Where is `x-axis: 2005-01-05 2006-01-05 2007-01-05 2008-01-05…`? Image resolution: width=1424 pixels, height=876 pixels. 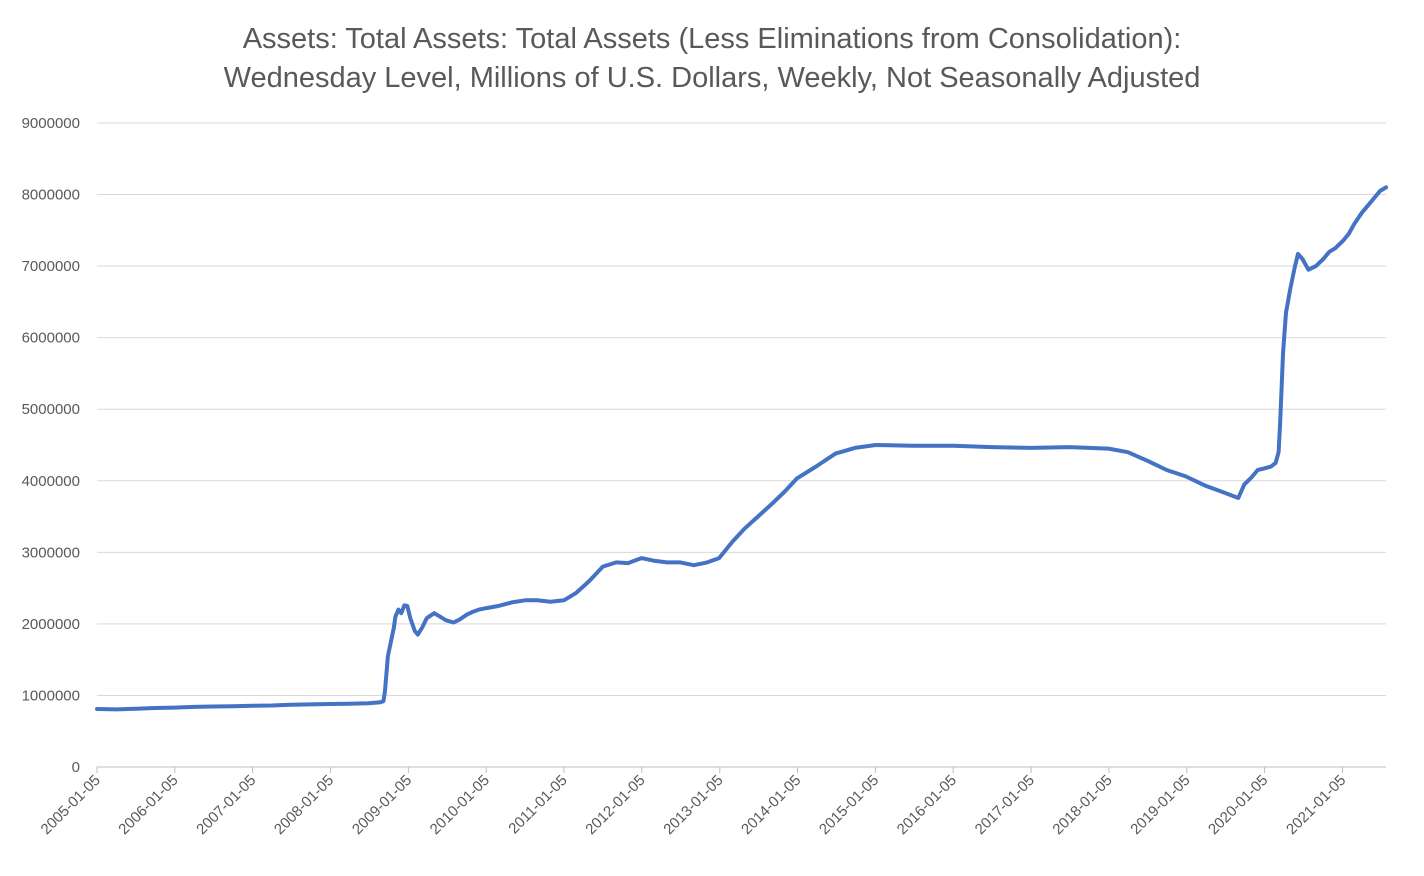 x-axis: 2005-01-05 2006-01-05 2007-01-05 2008-01-05… is located at coordinates (712, 802).